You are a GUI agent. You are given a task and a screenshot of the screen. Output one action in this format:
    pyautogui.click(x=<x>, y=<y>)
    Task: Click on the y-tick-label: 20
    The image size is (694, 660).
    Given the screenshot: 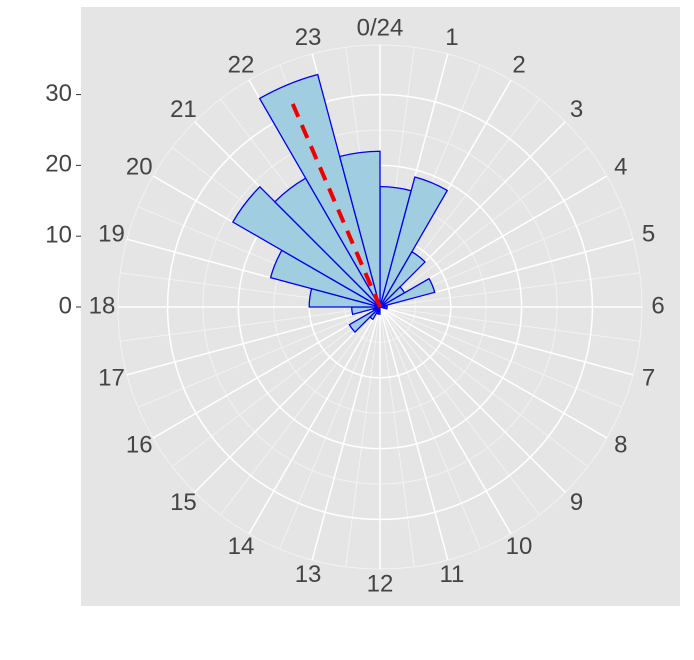 What is the action you would take?
    pyautogui.click(x=58, y=164)
    